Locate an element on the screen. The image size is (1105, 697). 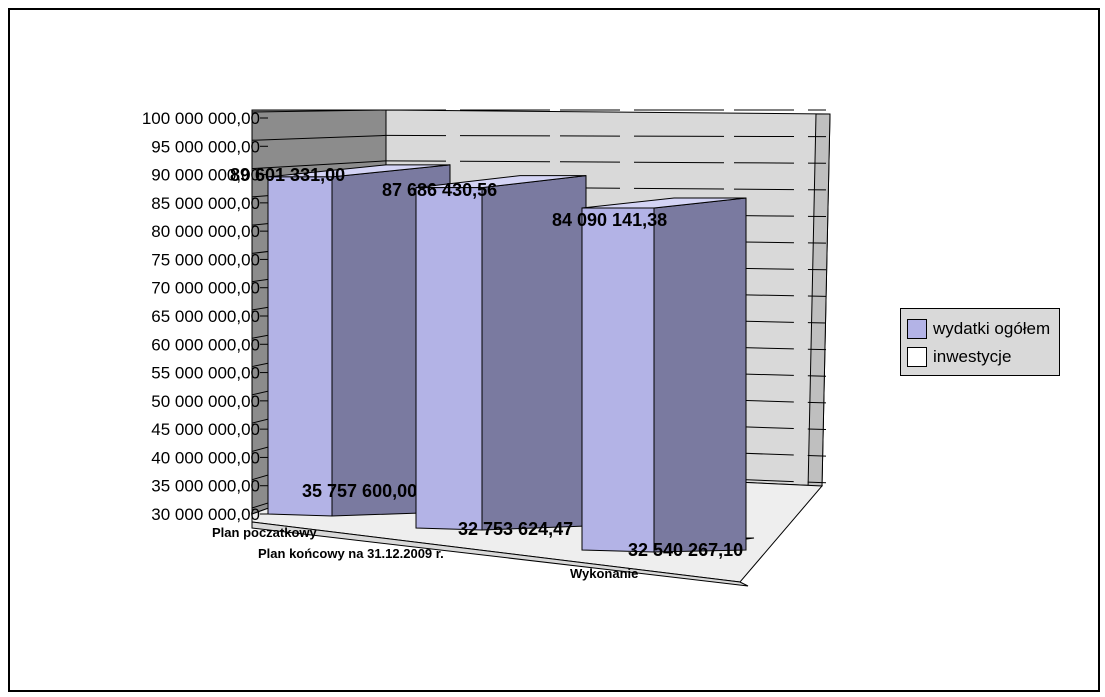
legend-swatch-wydatki is located at coordinates (917, 329).